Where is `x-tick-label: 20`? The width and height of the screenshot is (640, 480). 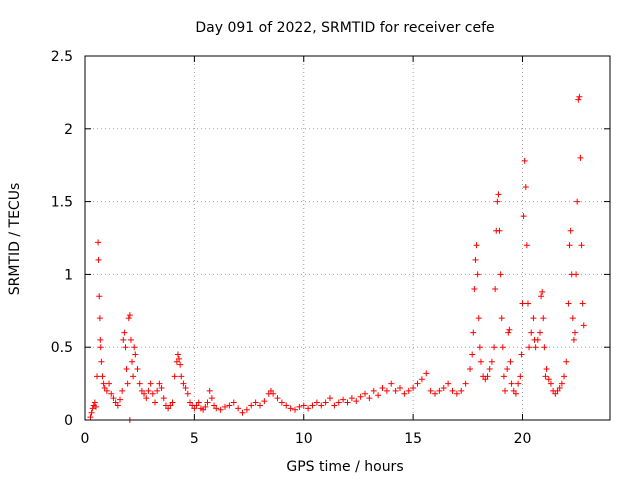 x-tick-label: 20 is located at coordinates (523, 439).